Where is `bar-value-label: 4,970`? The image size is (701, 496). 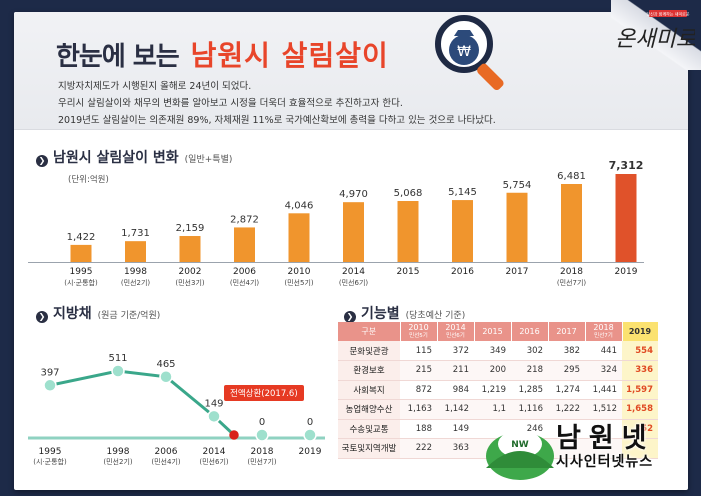 bar-value-label: 4,970 is located at coordinates (353, 194).